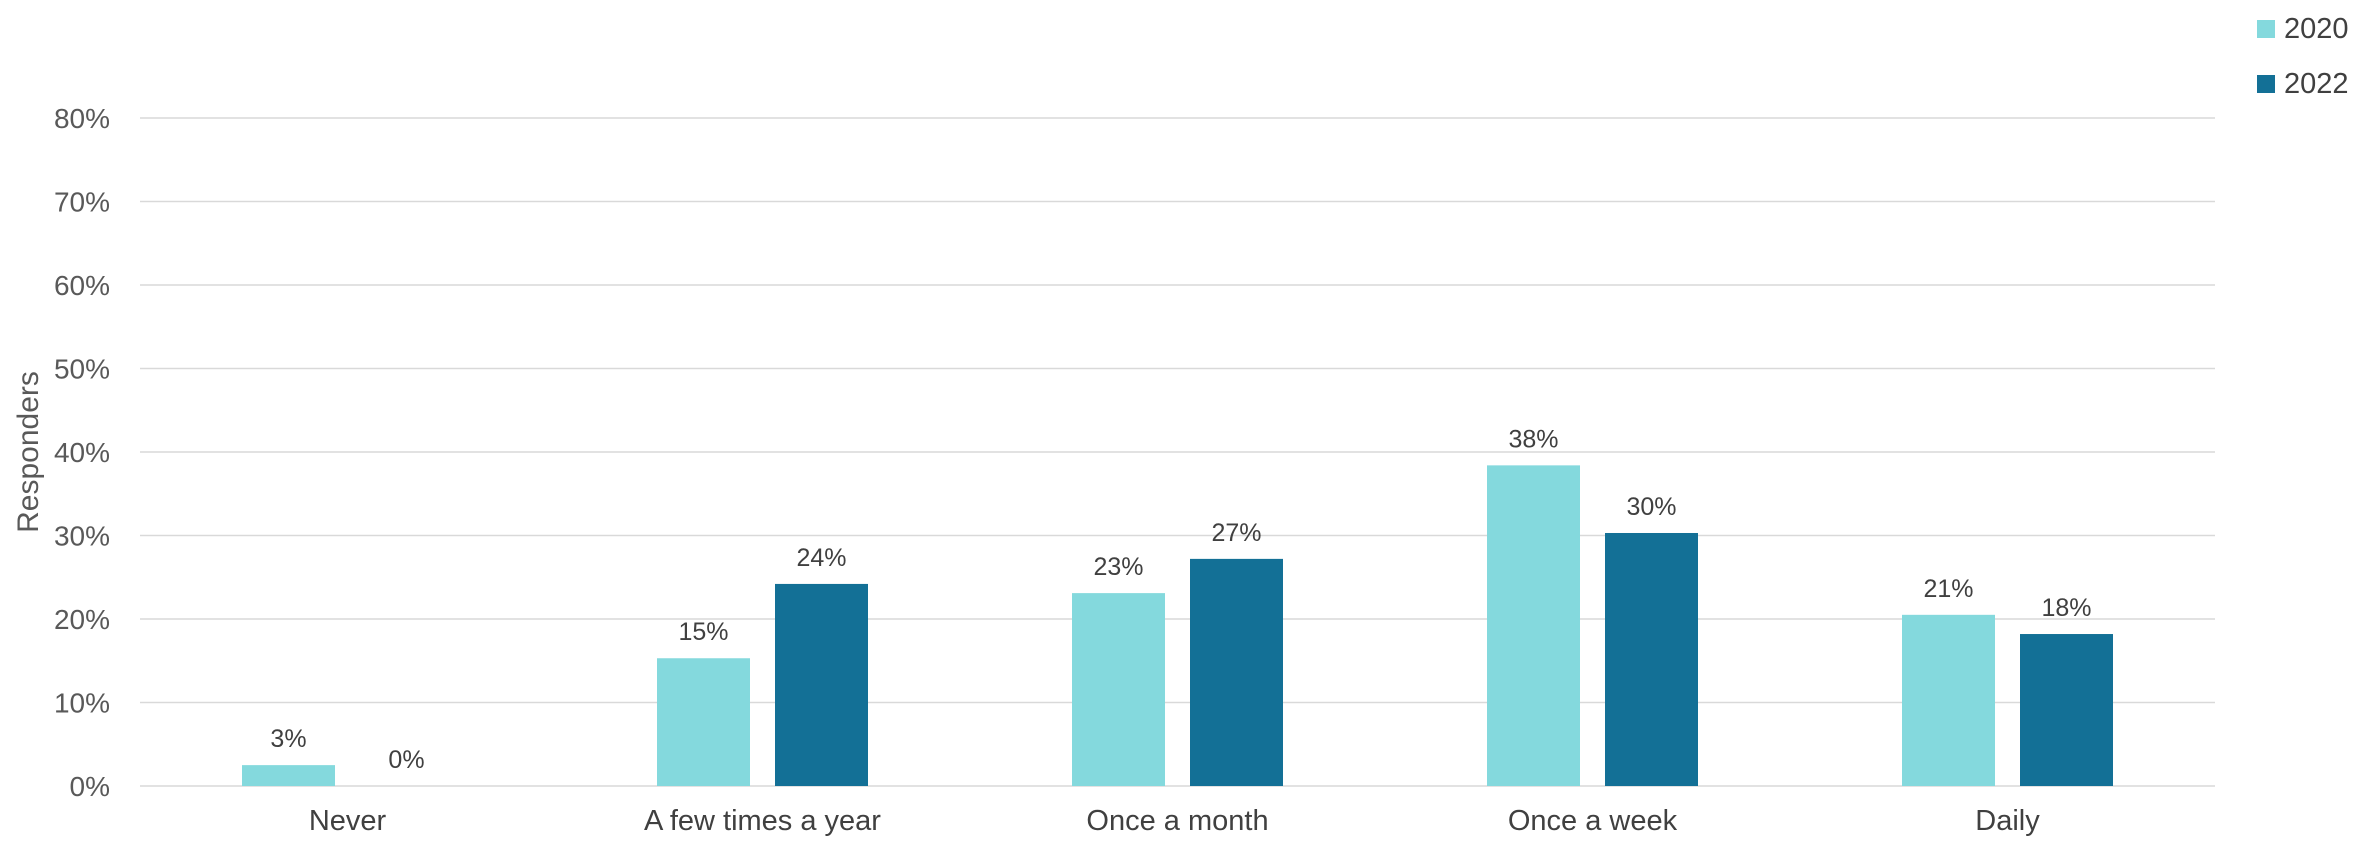 This screenshot has width=2372, height=842. Describe the element at coordinates (90, 786) in the screenshot. I see `y-tick-label: 0%` at that location.